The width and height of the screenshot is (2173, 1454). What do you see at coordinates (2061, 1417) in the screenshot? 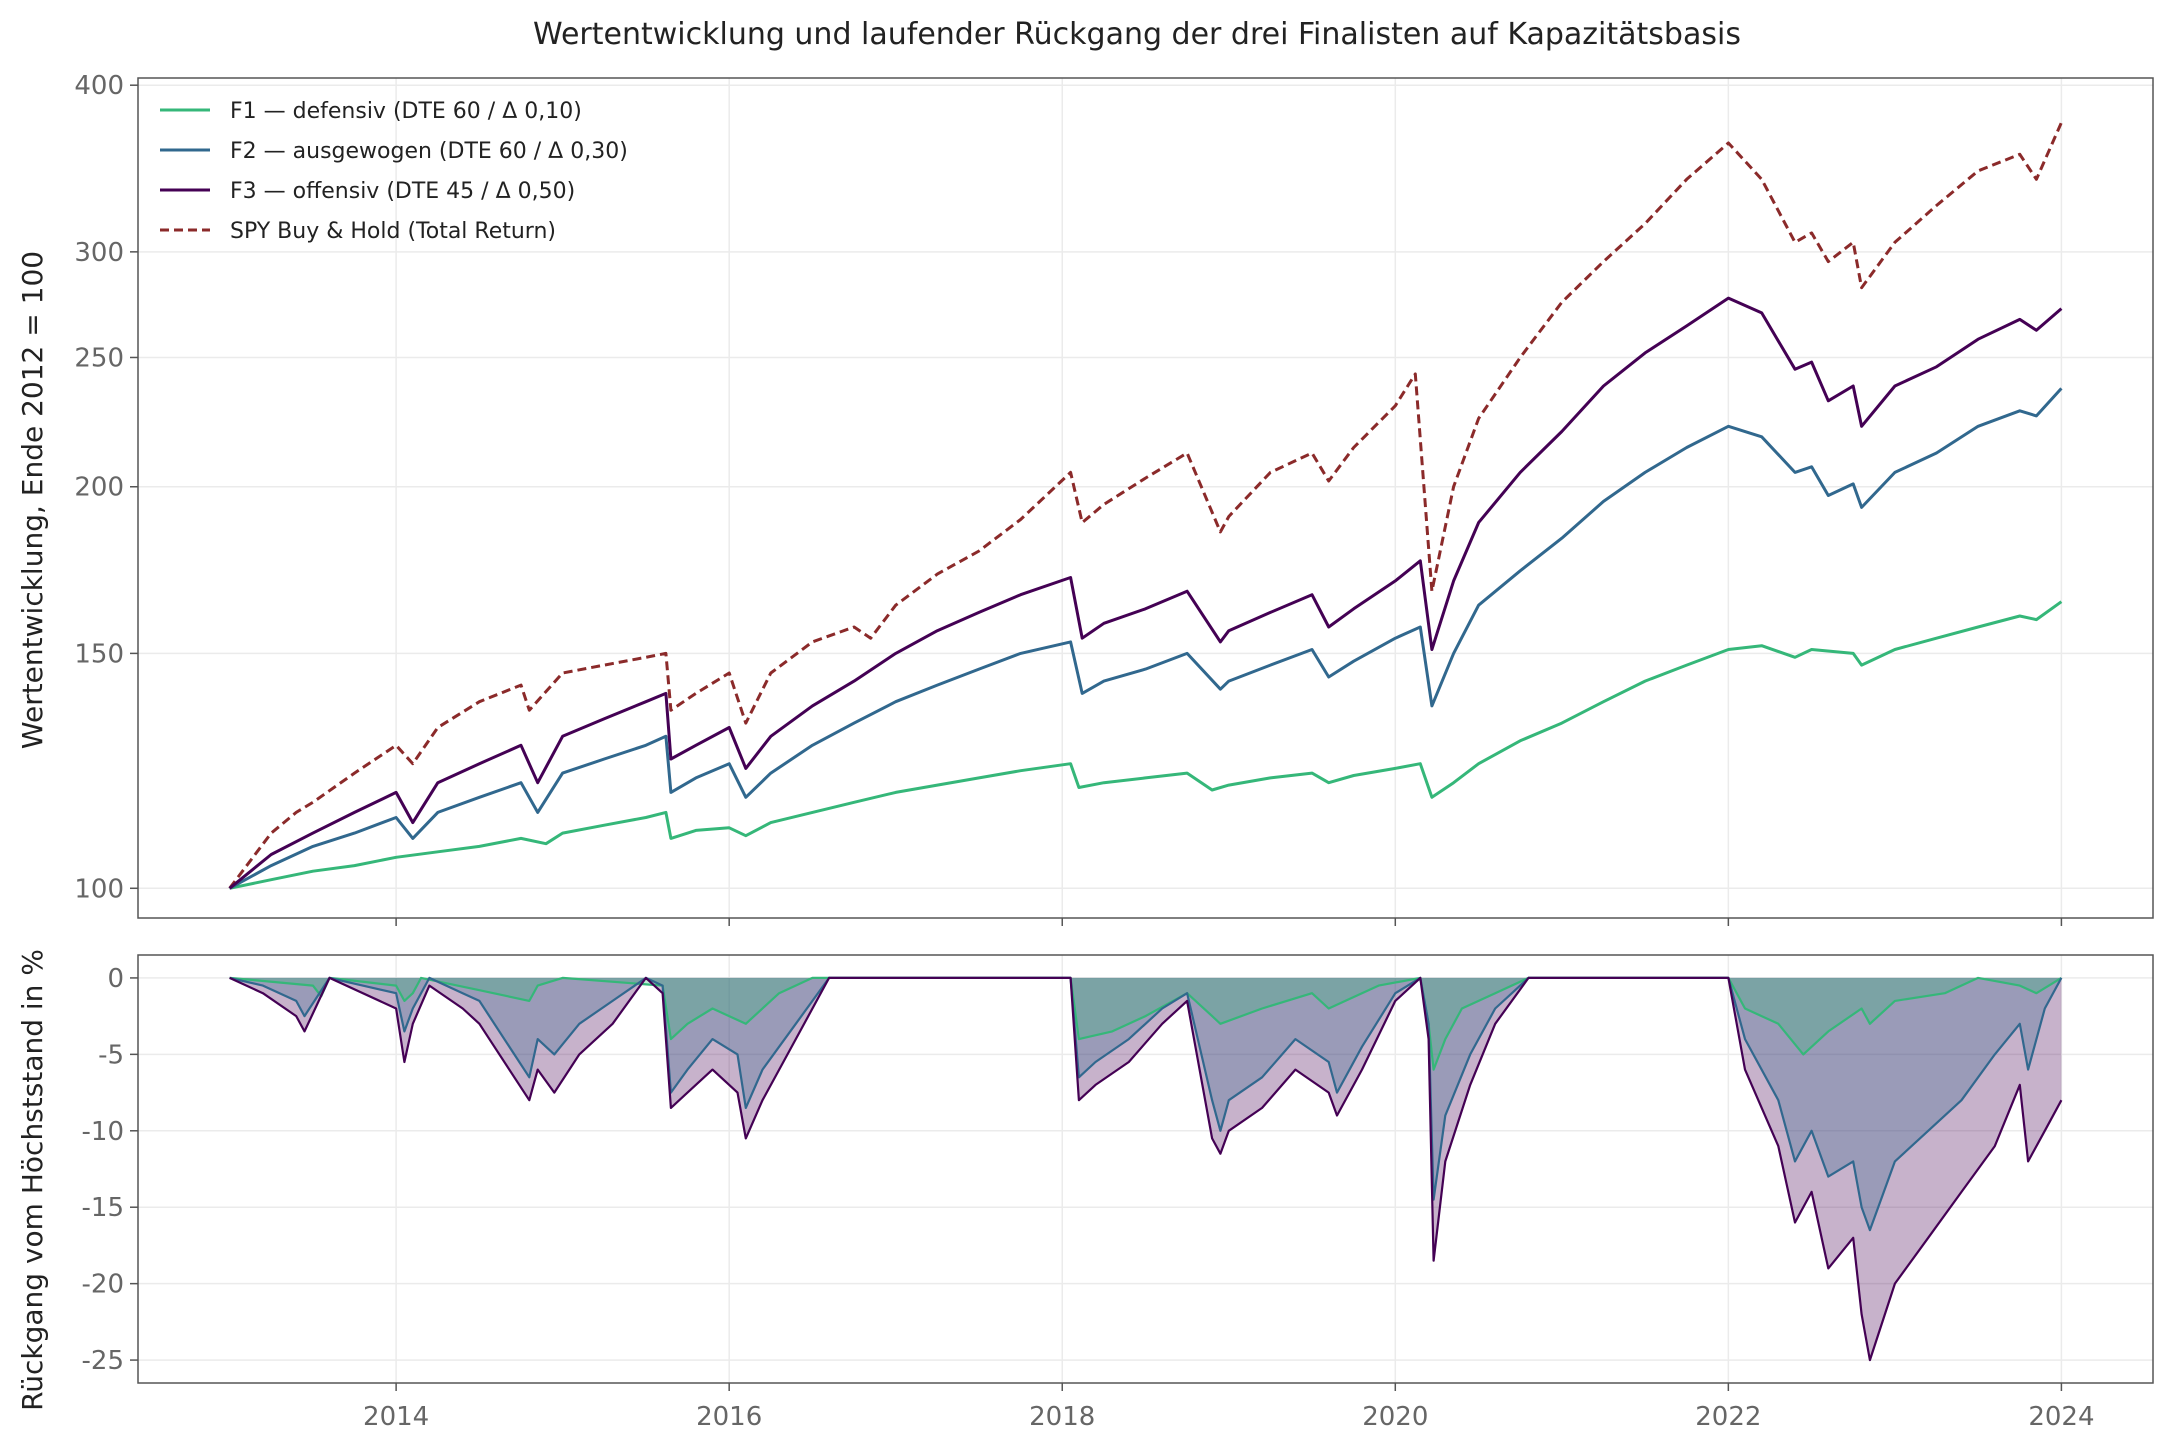
I see `bottom-x-tick-label: 2024` at bounding box center [2061, 1417].